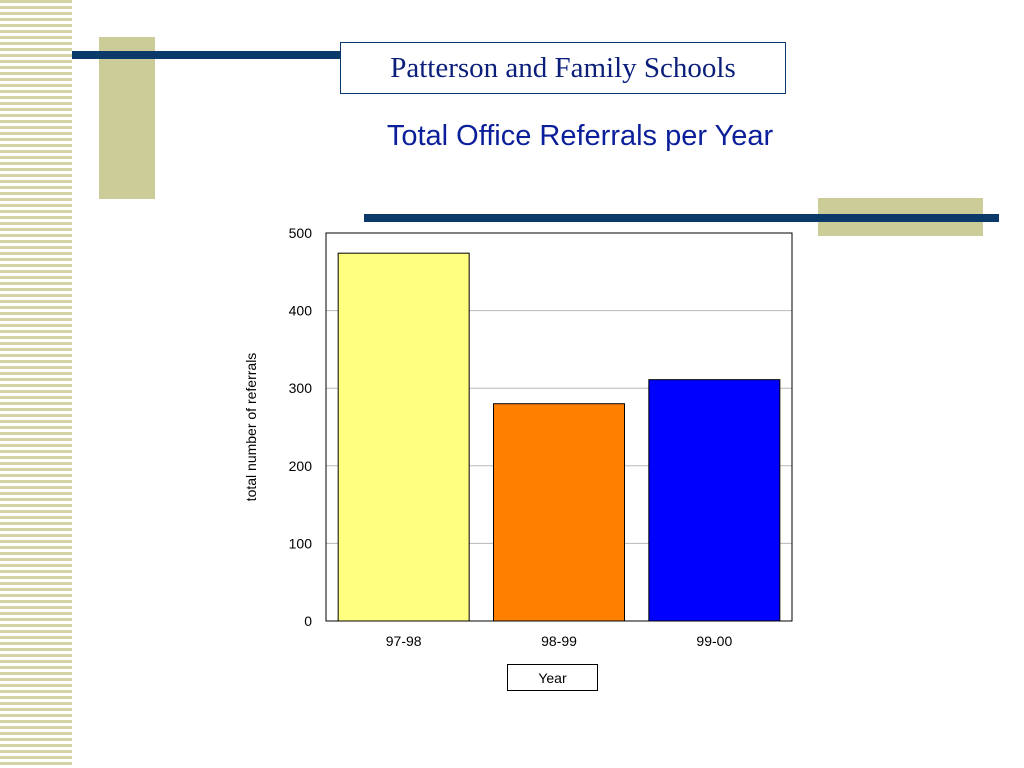 The height and width of the screenshot is (768, 1024). I want to click on y-tick-label: 300, so click(301, 388).